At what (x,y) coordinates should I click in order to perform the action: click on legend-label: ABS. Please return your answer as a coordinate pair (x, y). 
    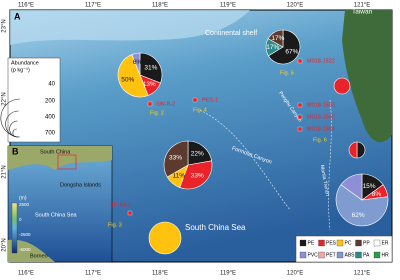
    Looking at the image, I should click on (350, 255).